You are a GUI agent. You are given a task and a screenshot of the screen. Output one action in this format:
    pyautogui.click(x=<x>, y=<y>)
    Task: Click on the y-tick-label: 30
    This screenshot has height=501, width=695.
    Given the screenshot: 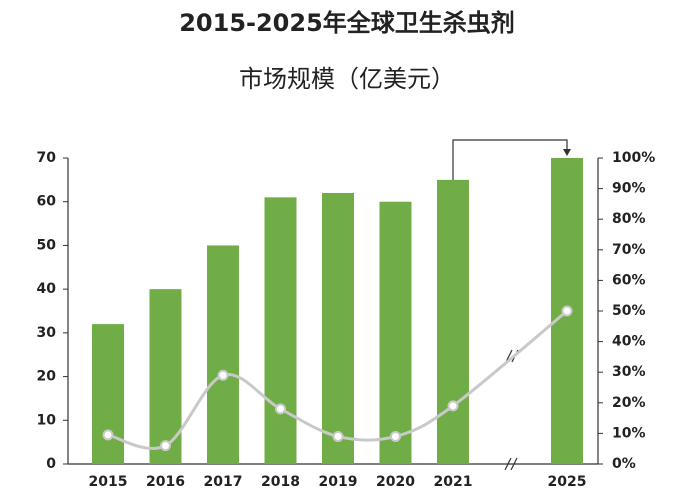 What is the action you would take?
    pyautogui.click(x=47, y=333)
    